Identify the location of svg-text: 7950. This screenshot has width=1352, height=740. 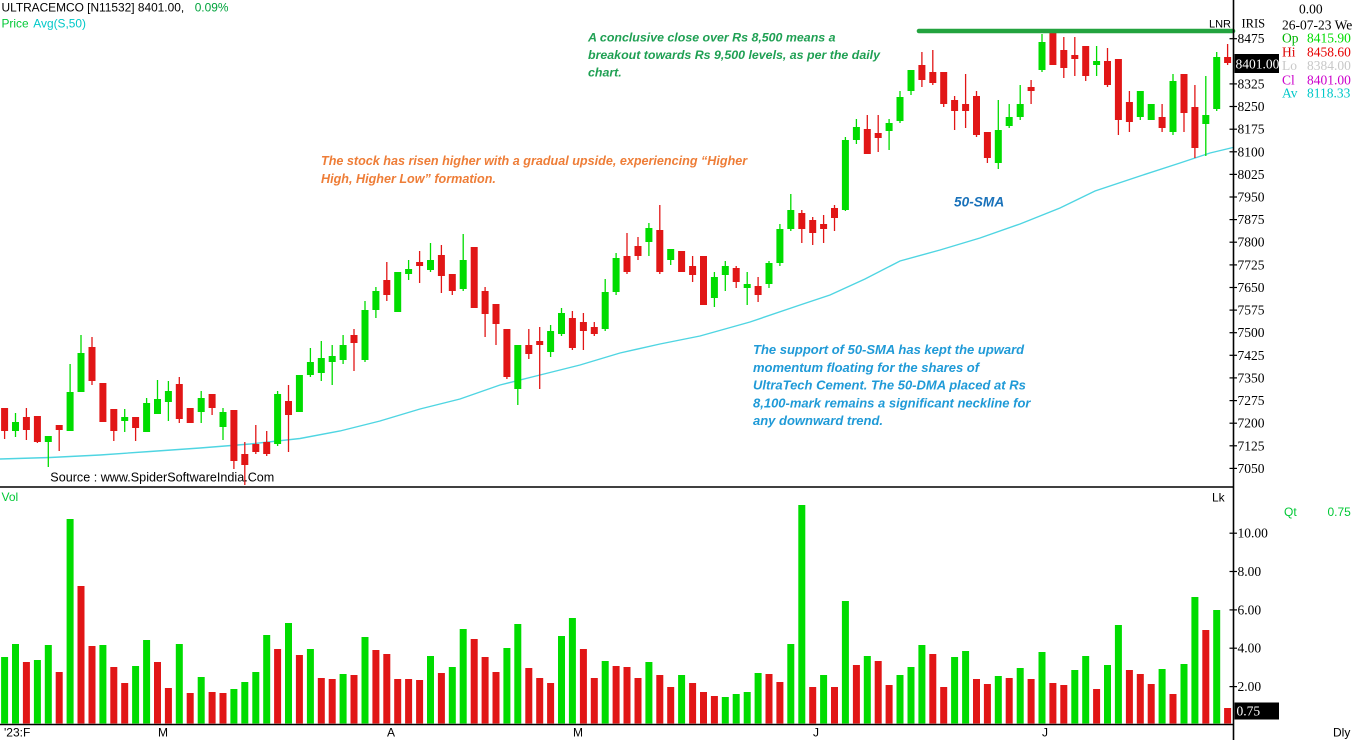
(1251, 197).